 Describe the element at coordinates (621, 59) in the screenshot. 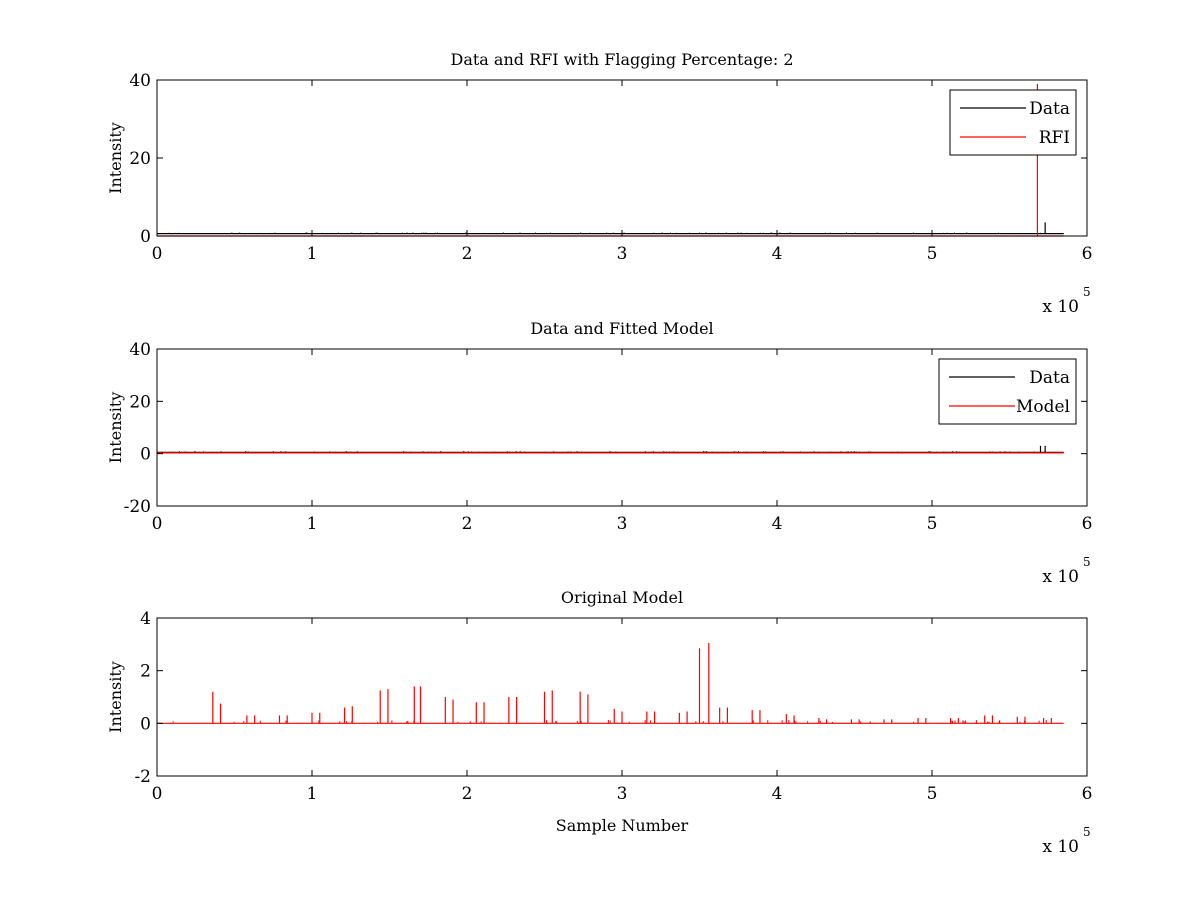

I see `chart-title: Data and RFI with Flagging Percentage: 2` at that location.